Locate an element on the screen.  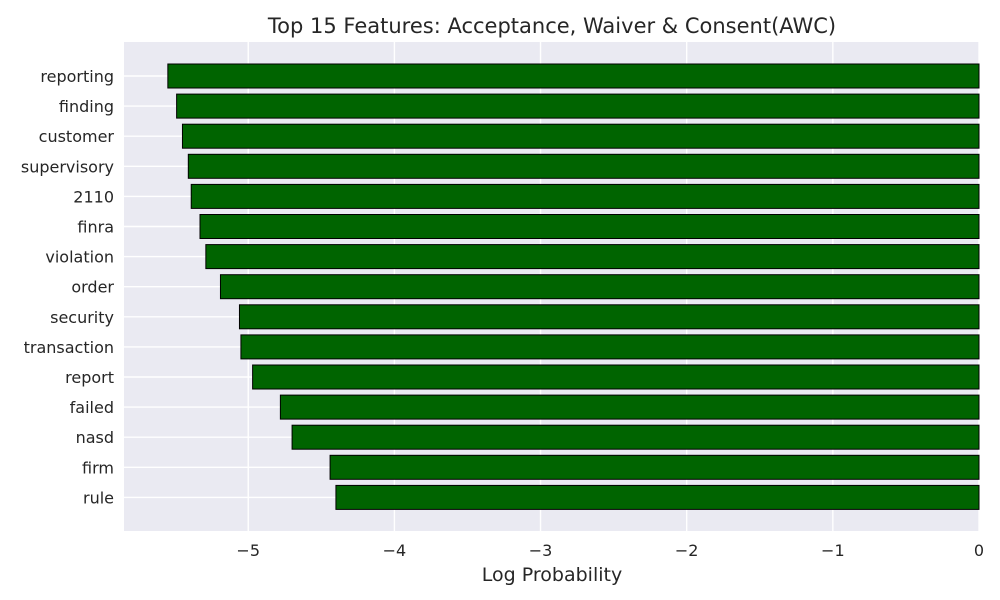
y-tick-label: violation is located at coordinates (79, 257).